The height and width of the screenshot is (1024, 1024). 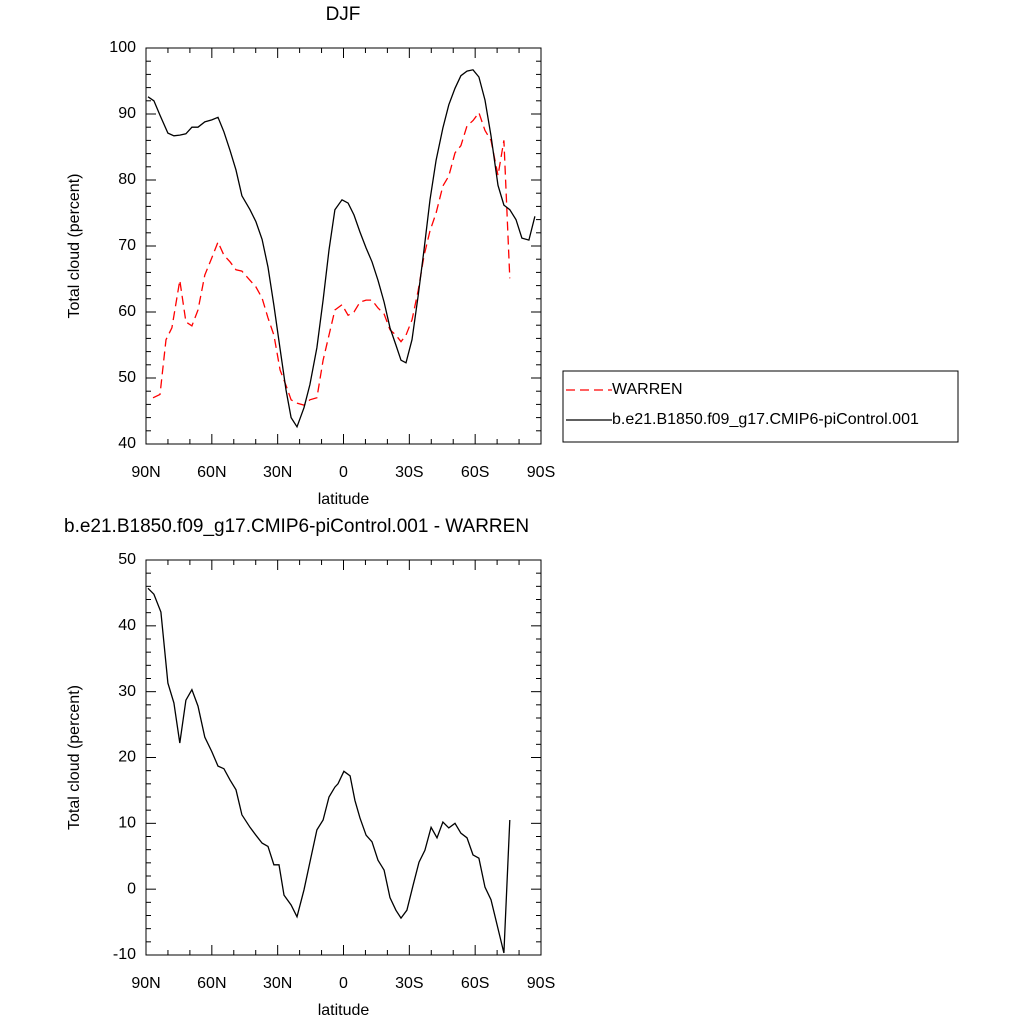 What do you see at coordinates (760, 406) in the screenshot?
I see `legend-box` at bounding box center [760, 406].